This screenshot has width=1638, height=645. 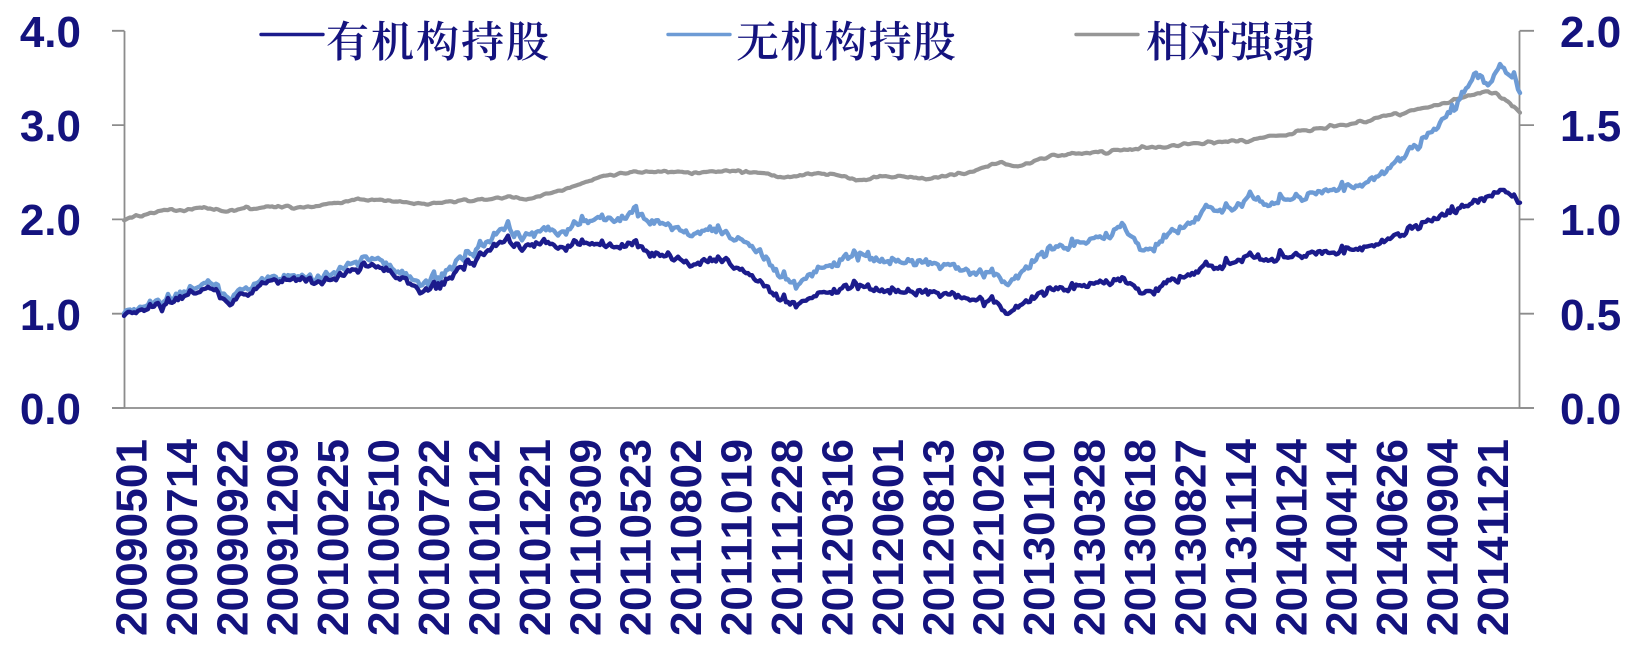 What do you see at coordinates (1443, 537) in the screenshot?
I see `svg-text: 20140904` at bounding box center [1443, 537].